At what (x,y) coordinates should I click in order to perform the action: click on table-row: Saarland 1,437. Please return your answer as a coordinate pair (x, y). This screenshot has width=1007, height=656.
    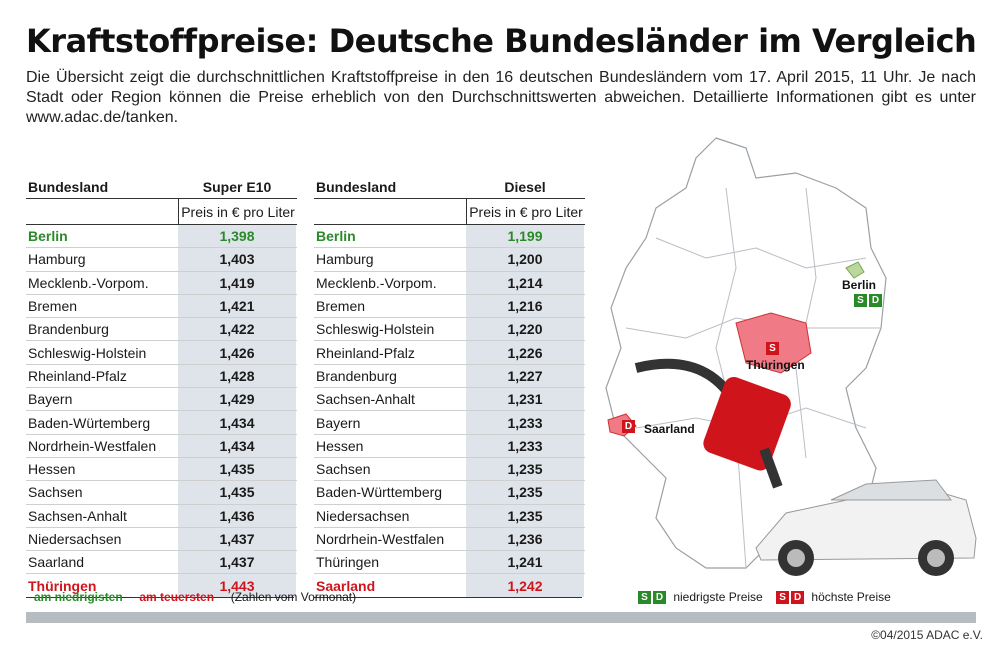
    Looking at the image, I should click on (161, 562).